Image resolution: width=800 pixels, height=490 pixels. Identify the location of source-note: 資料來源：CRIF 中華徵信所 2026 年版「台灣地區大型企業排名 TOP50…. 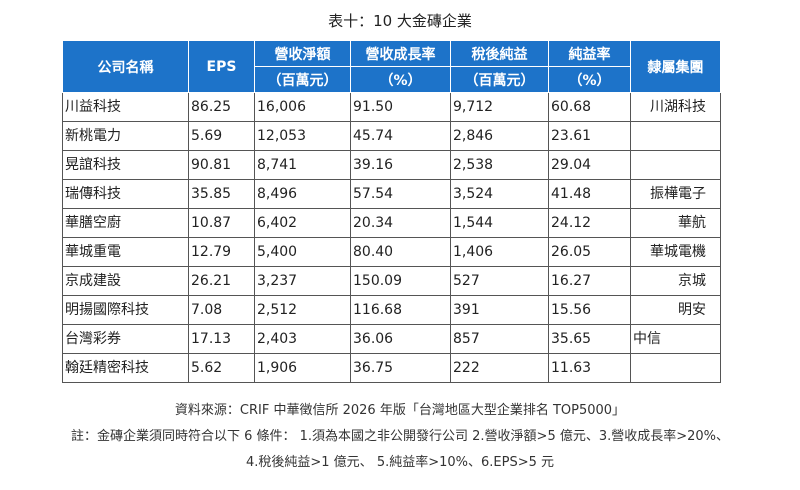
(400, 410).